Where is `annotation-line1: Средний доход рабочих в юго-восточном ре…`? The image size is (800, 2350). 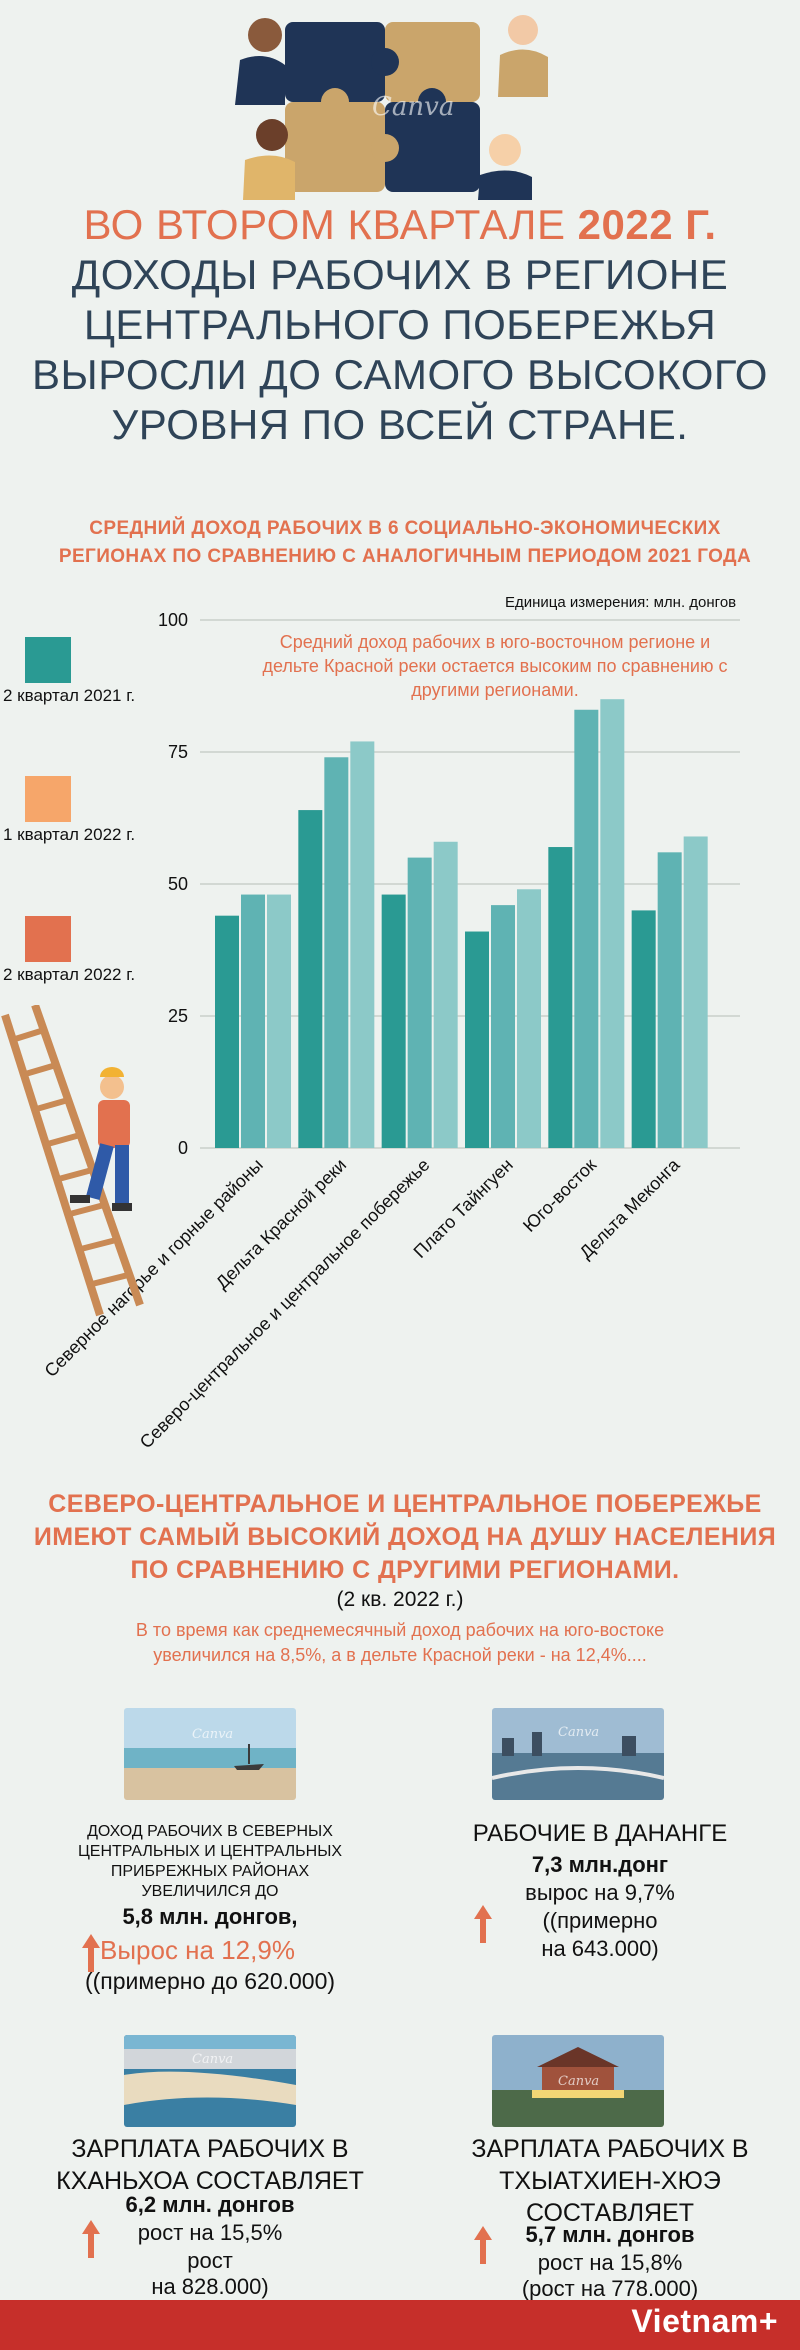 annotation-line1: Средний доход рабочих в юго-восточном ре… is located at coordinates (495, 642).